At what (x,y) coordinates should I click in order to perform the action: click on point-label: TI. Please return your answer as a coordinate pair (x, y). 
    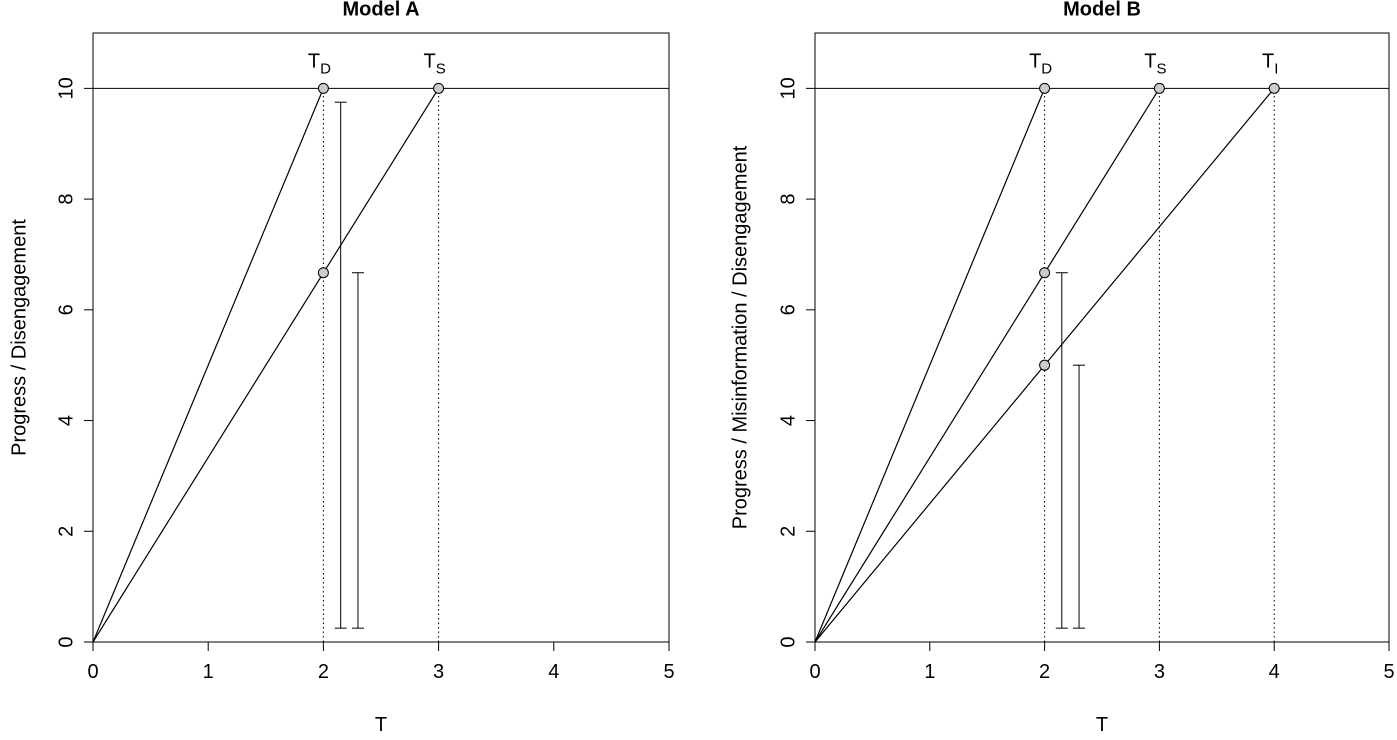
    Looking at the image, I should click on (1270, 63).